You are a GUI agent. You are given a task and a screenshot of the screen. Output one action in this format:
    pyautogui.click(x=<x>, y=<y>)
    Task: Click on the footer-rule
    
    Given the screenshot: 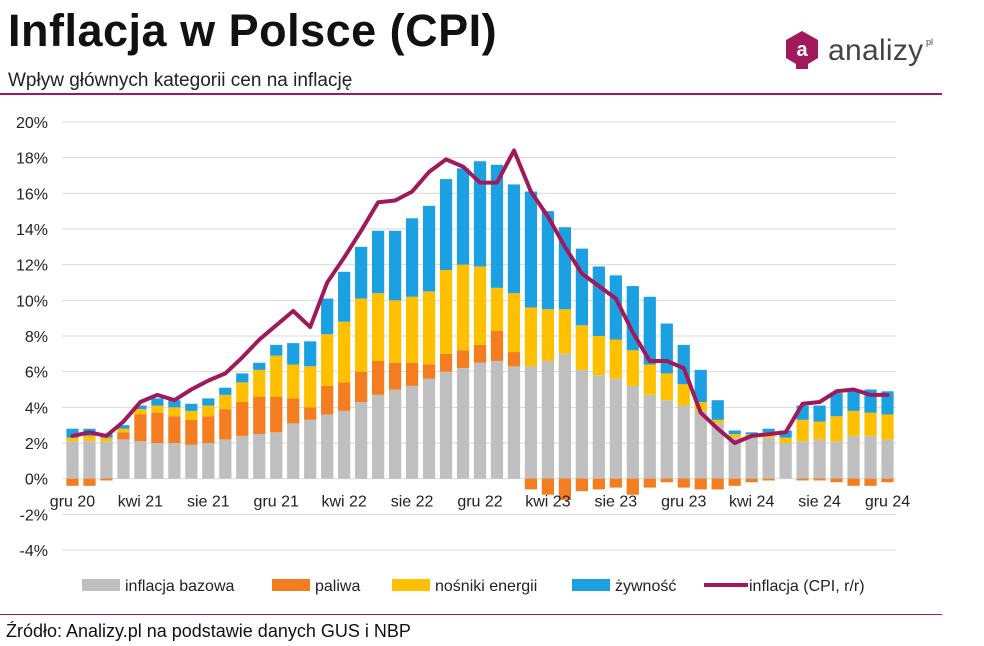 What is the action you would take?
    pyautogui.click(x=471, y=614)
    